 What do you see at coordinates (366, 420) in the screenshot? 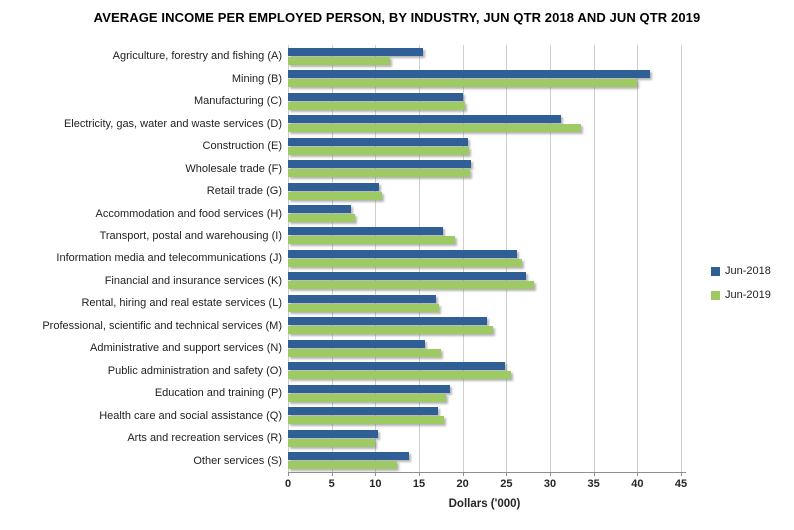
I see `bar-jun-2019-q` at bounding box center [366, 420].